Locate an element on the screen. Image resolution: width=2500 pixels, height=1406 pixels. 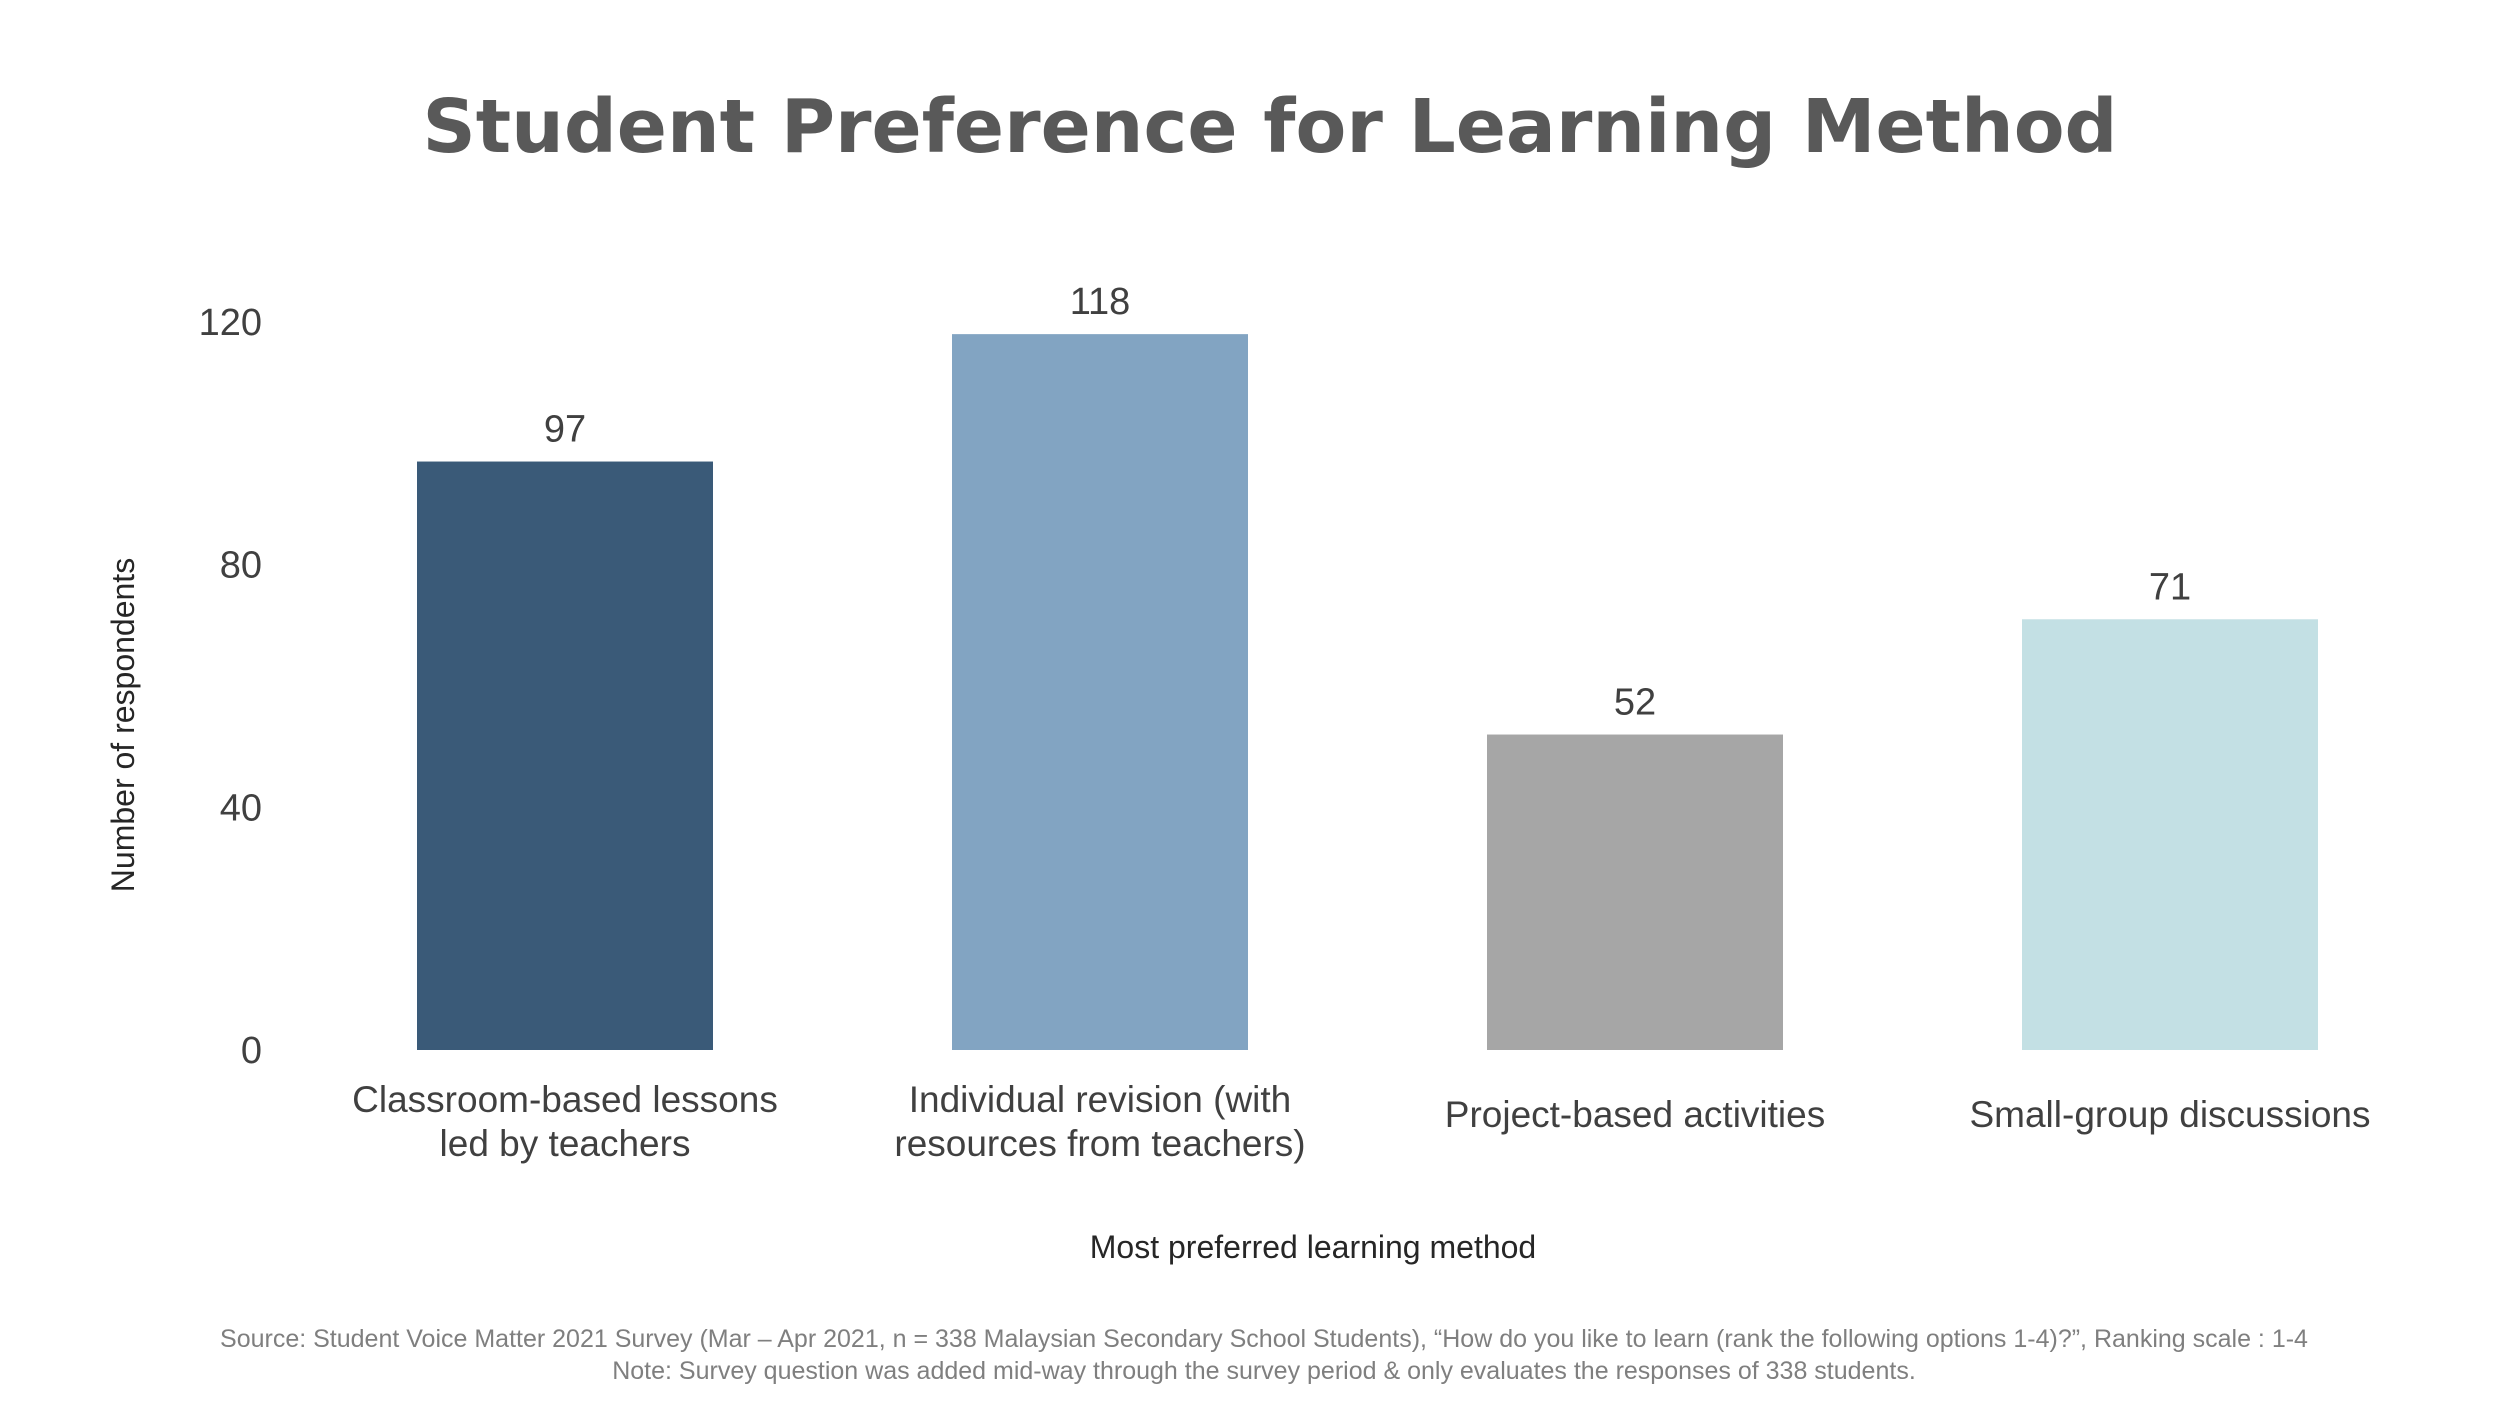
x-tick-label: Small-group discussions is located at coordinates (2169, 1114).